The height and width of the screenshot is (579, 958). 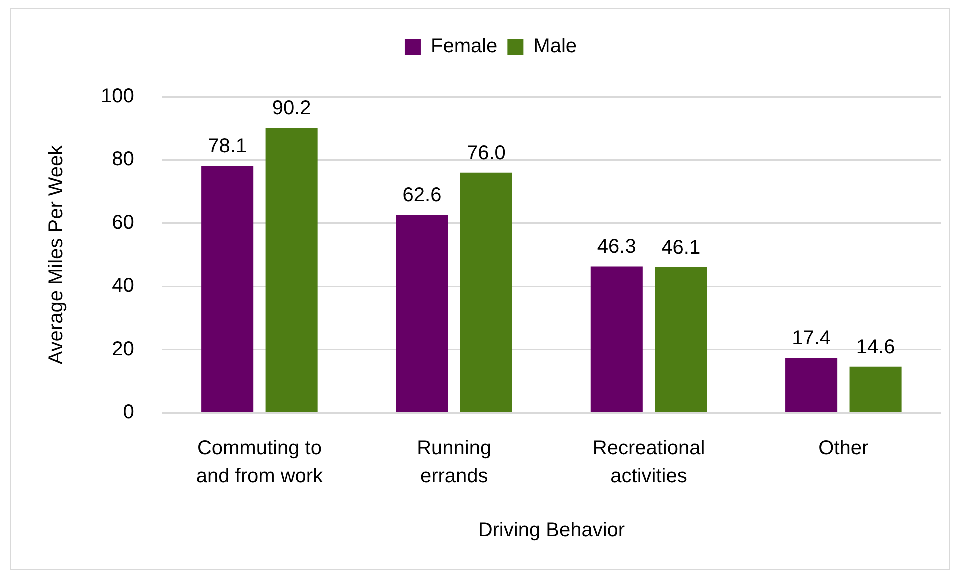 What do you see at coordinates (649, 463) in the screenshot?
I see `x-tick-label: Recreational activities` at bounding box center [649, 463].